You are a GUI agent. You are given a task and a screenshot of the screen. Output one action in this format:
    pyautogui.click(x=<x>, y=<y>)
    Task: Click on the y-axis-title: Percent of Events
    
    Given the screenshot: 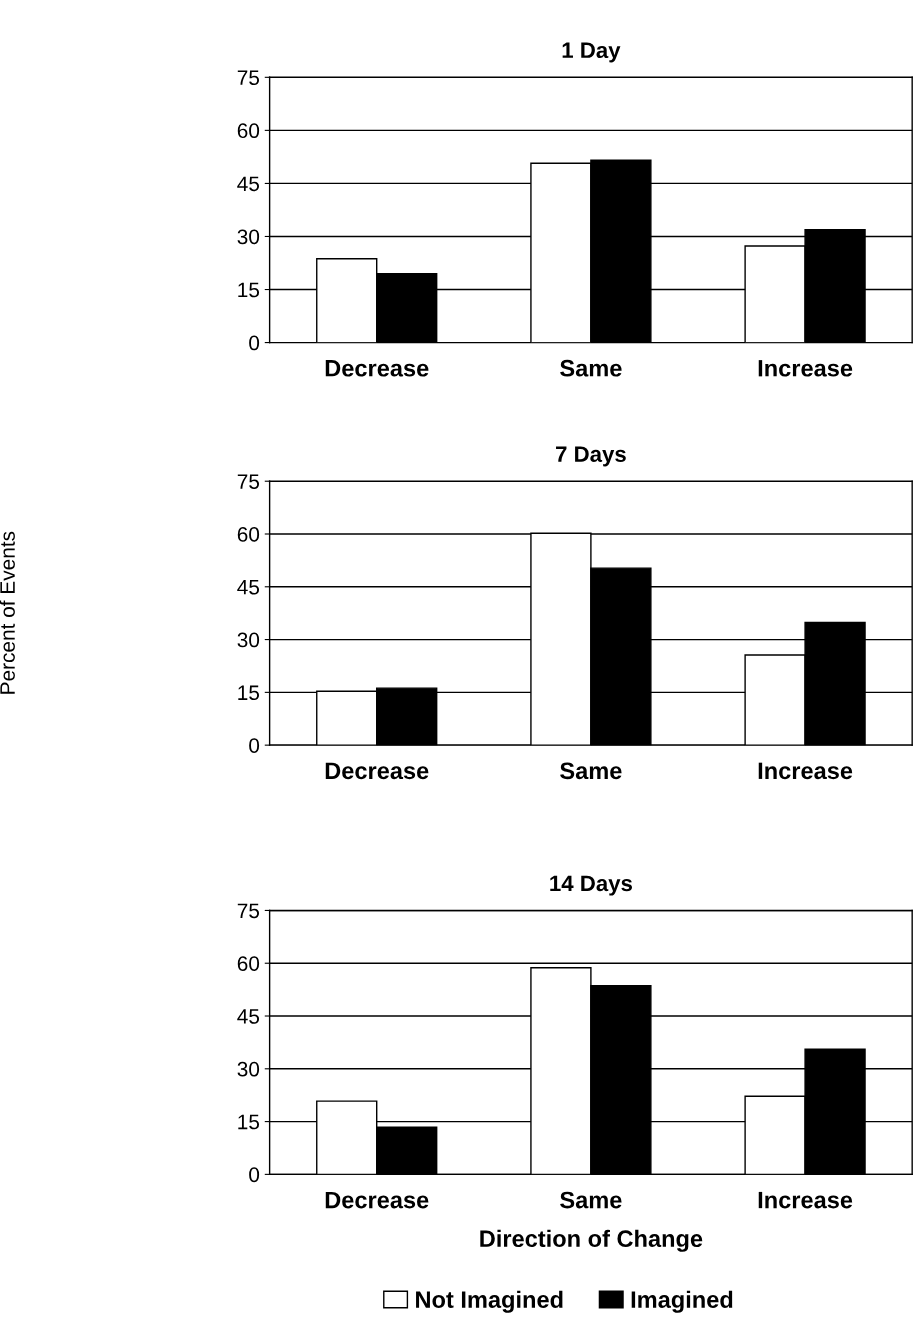 What is the action you would take?
    pyautogui.click(x=7, y=612)
    